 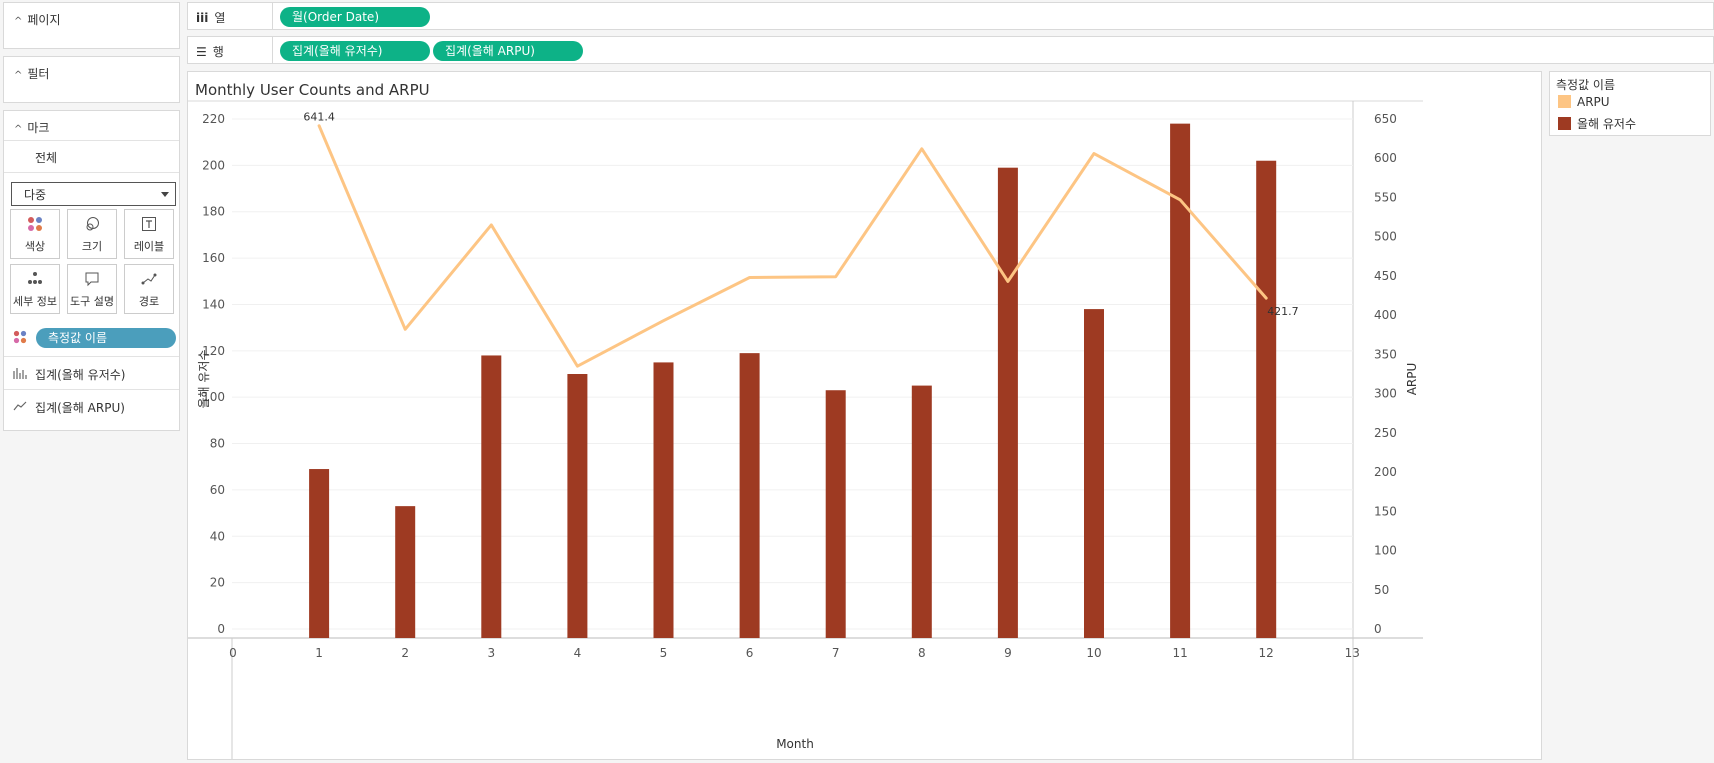 What do you see at coordinates (38, 74) in the screenshot?
I see `filters-label: 필터` at bounding box center [38, 74].